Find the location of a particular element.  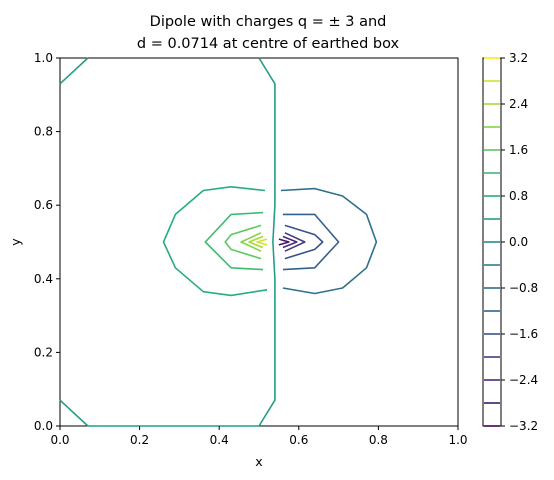

chart-title-line-2: d = 0.0714 at centre of earthed box is located at coordinates (268, 44).